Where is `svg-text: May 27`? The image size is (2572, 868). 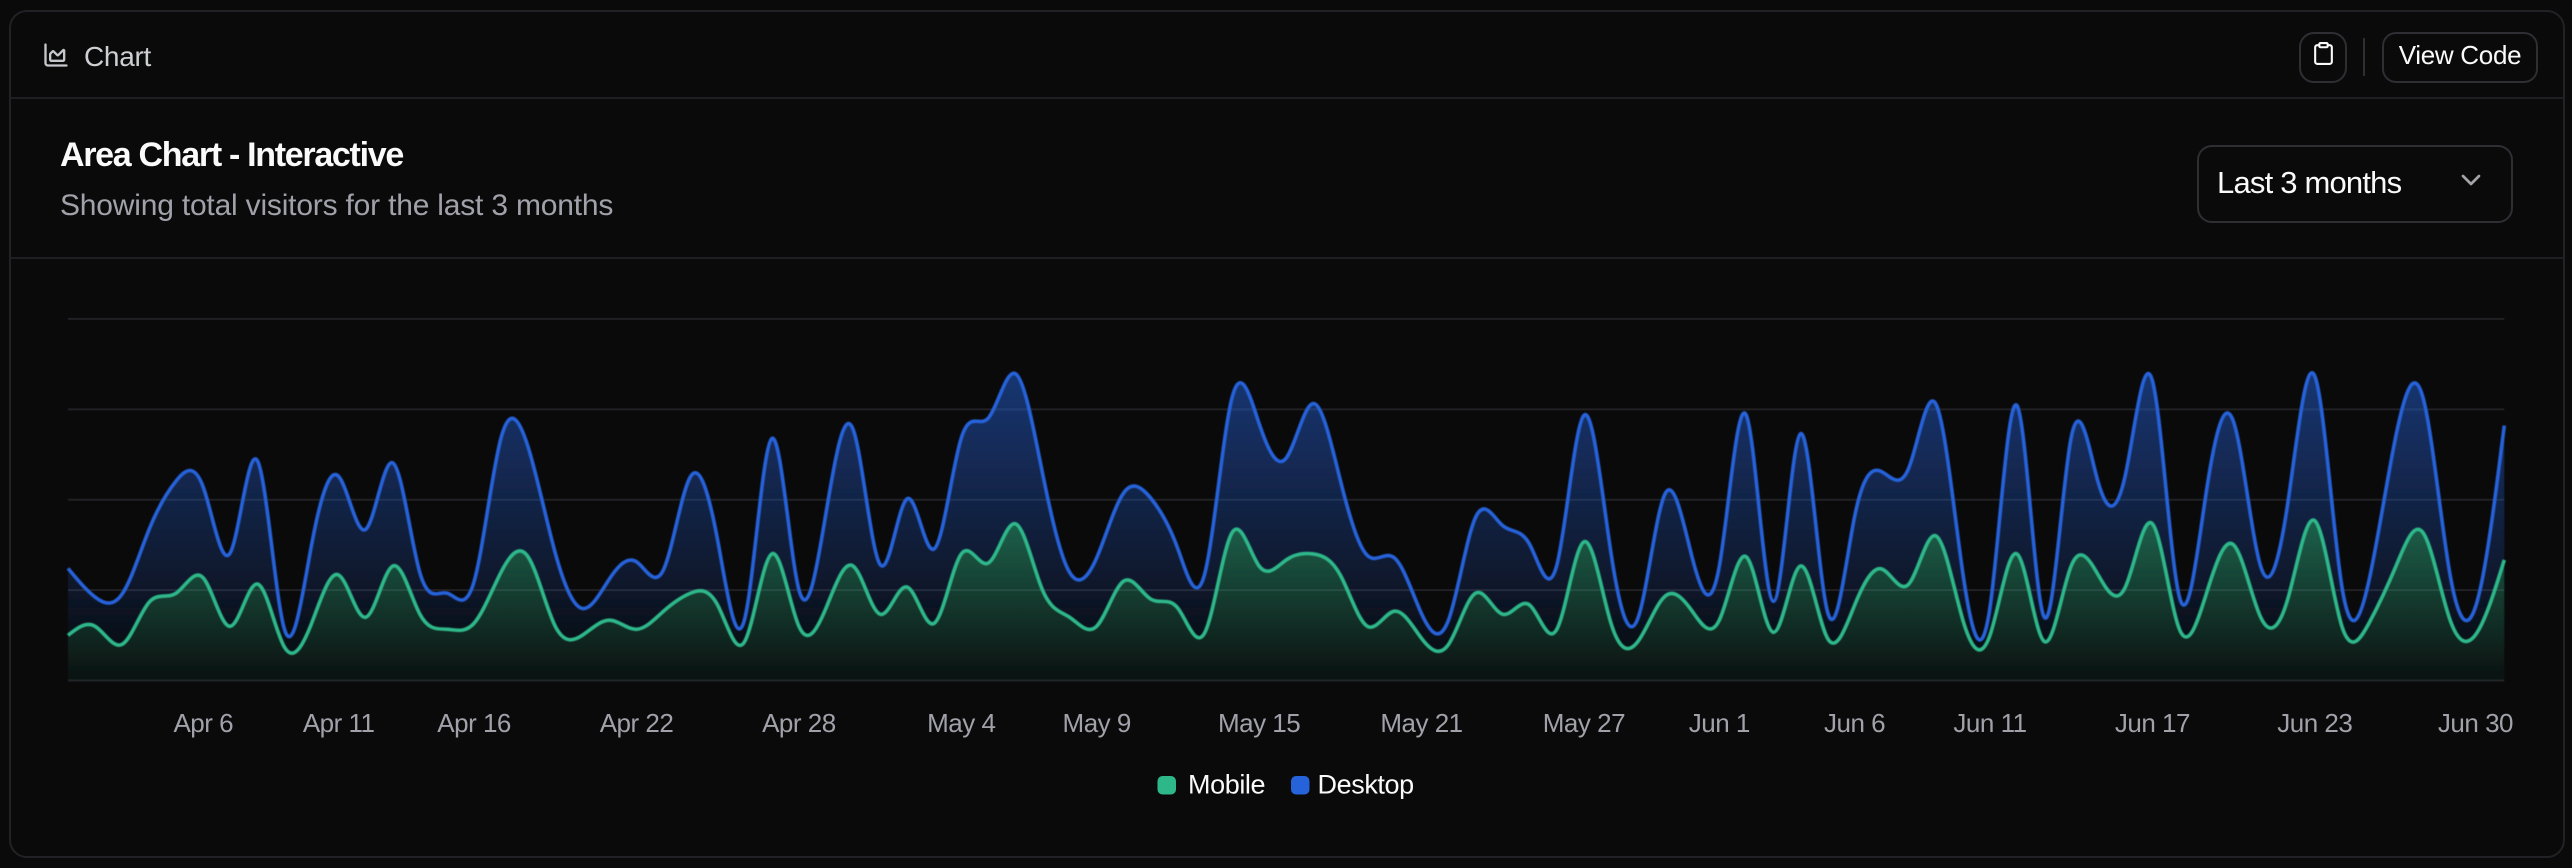
svg-text: May 27 is located at coordinates (1584, 723).